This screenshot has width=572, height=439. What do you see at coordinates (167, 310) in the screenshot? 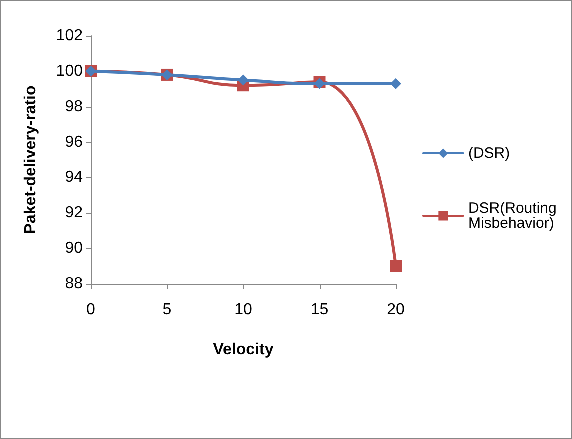
I see `x-tick-label: 5` at bounding box center [167, 310].